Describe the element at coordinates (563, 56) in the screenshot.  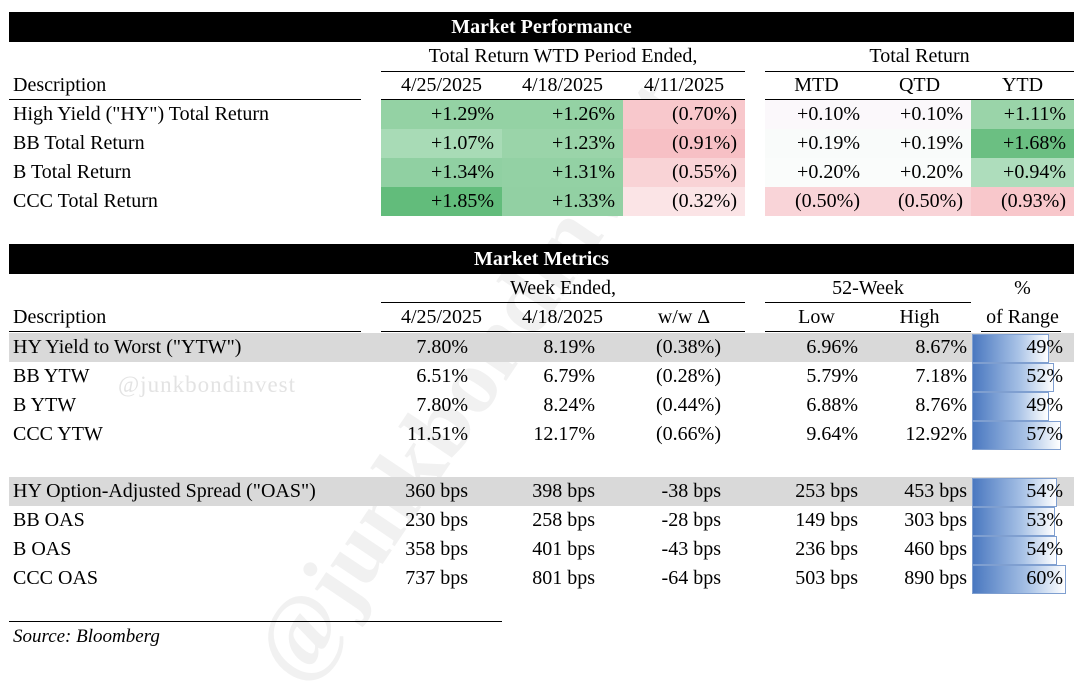
I see `wtd-group-header: Total Return WTD Period Ended,` at that location.